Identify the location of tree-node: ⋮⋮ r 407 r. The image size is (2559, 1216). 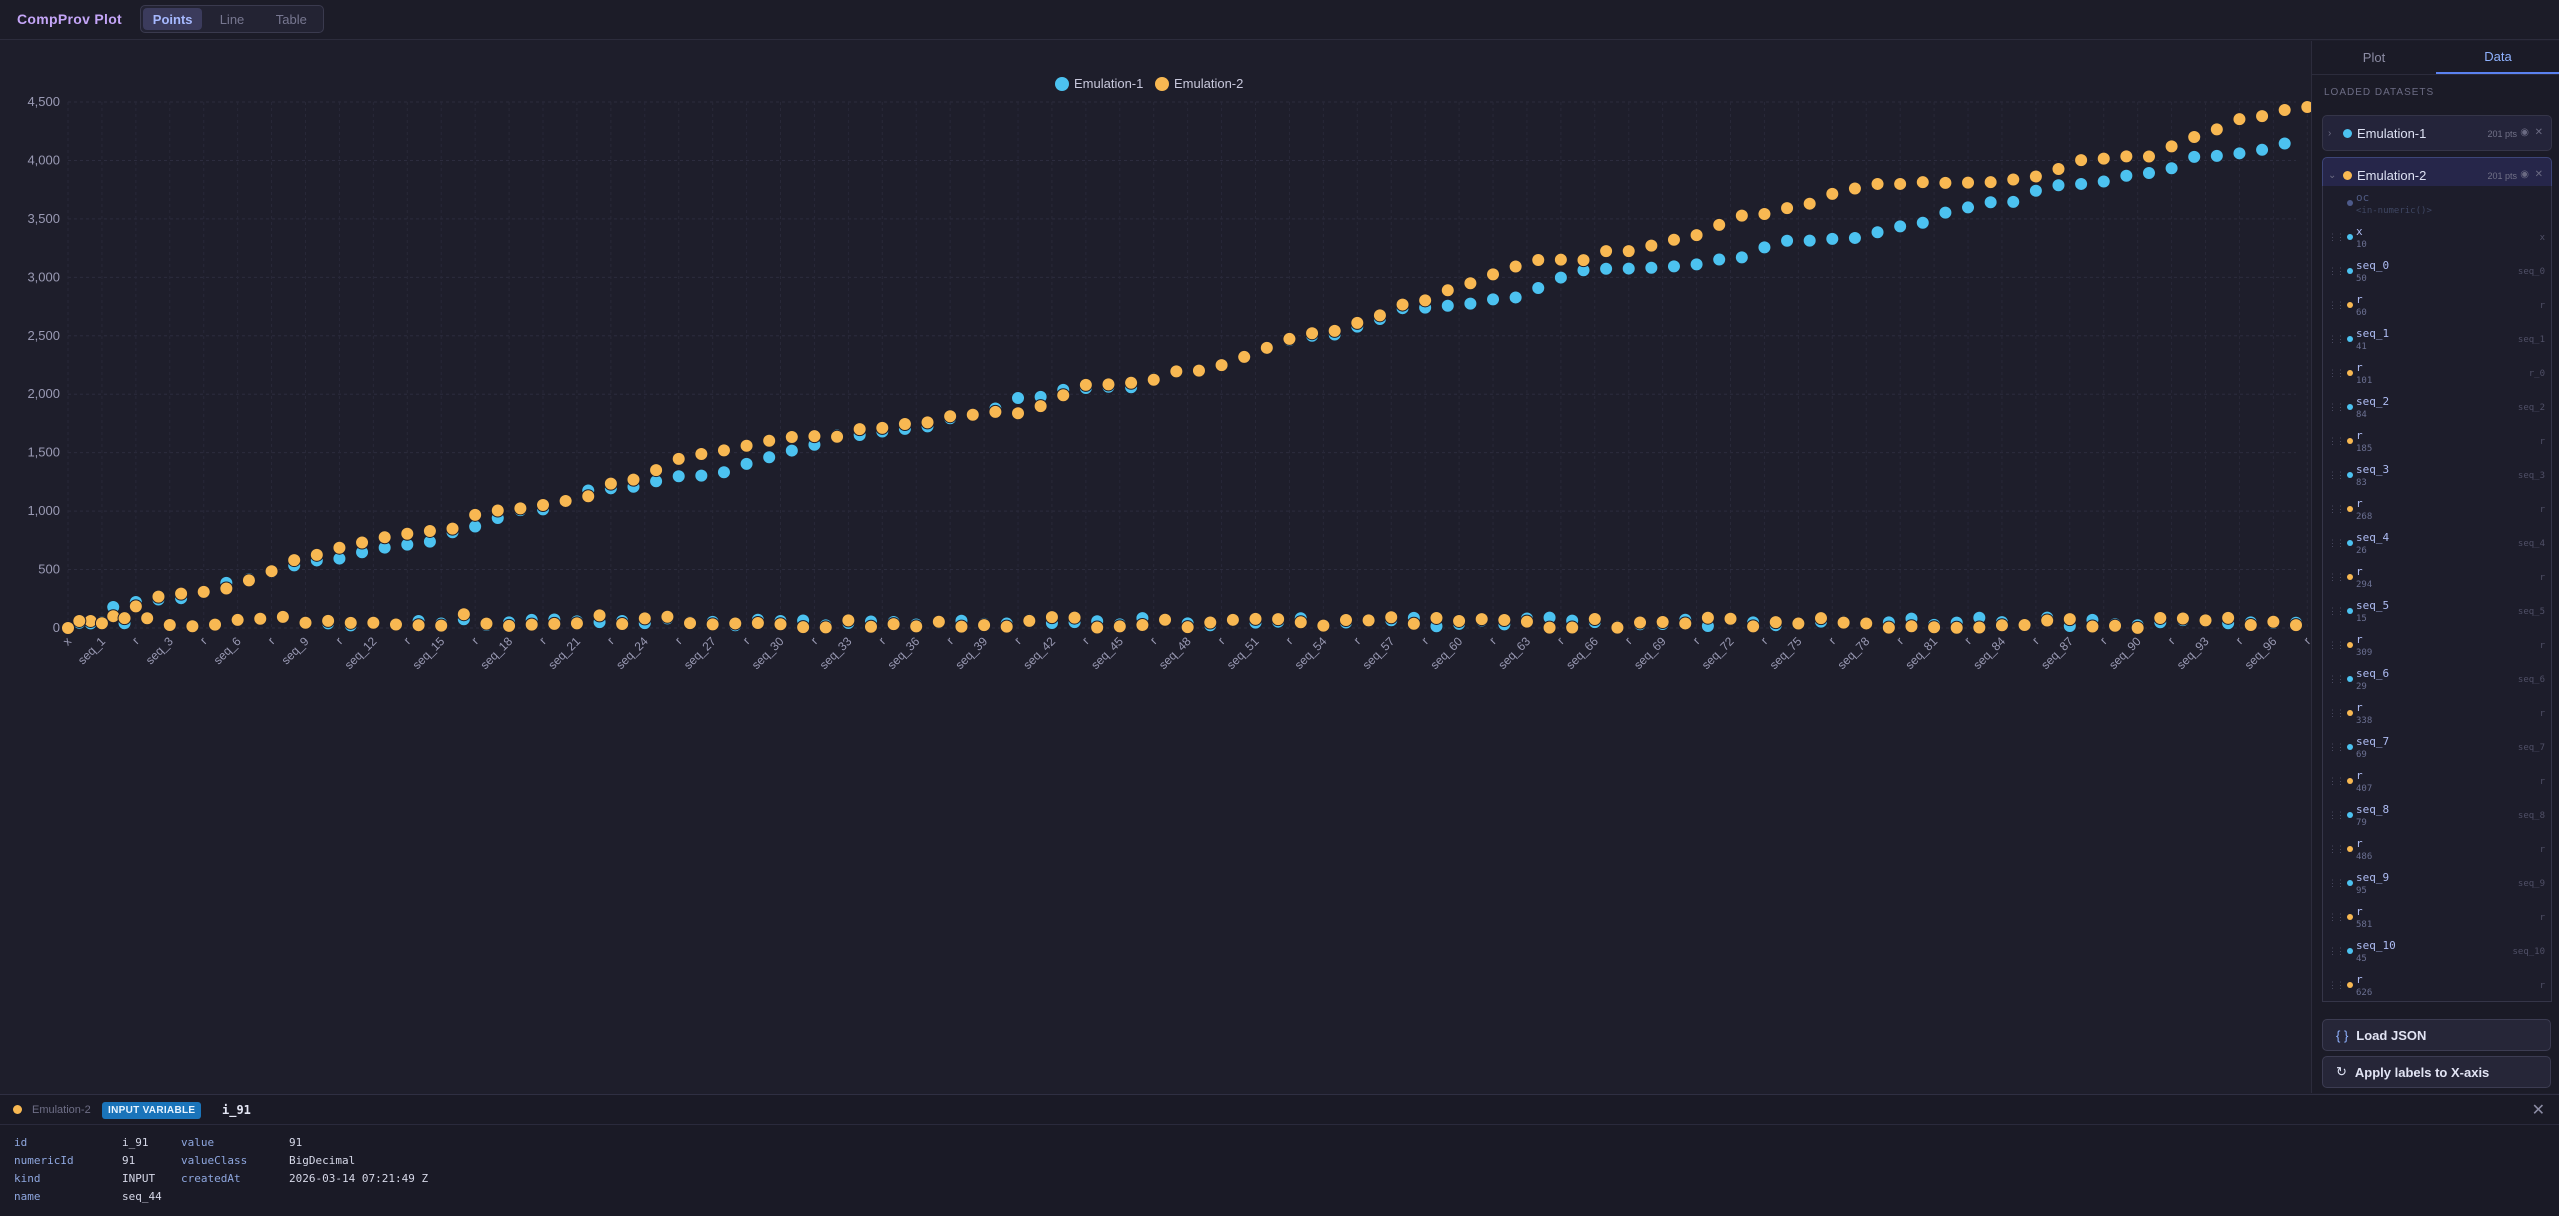
(2437, 783).